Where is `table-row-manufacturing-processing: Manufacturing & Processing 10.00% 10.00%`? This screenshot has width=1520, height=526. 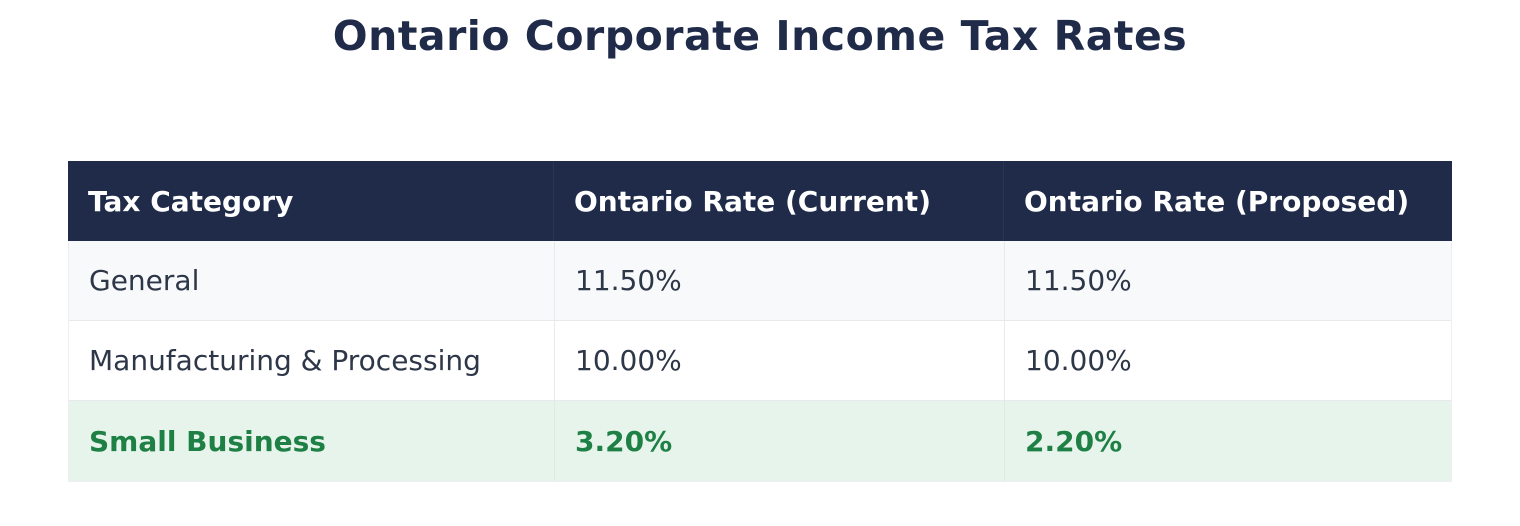
table-row-manufacturing-processing: Manufacturing & Processing 10.00% 10.00% is located at coordinates (760, 361).